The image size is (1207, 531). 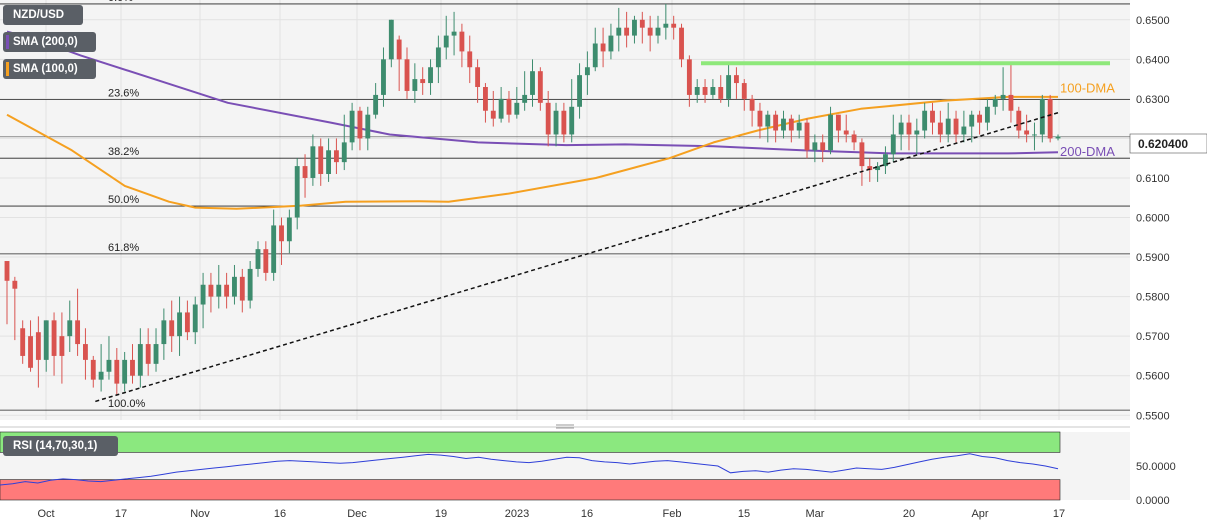 What do you see at coordinates (1087, 87) in the screenshot?
I see `annotation-100dma: 100-DMA` at bounding box center [1087, 87].